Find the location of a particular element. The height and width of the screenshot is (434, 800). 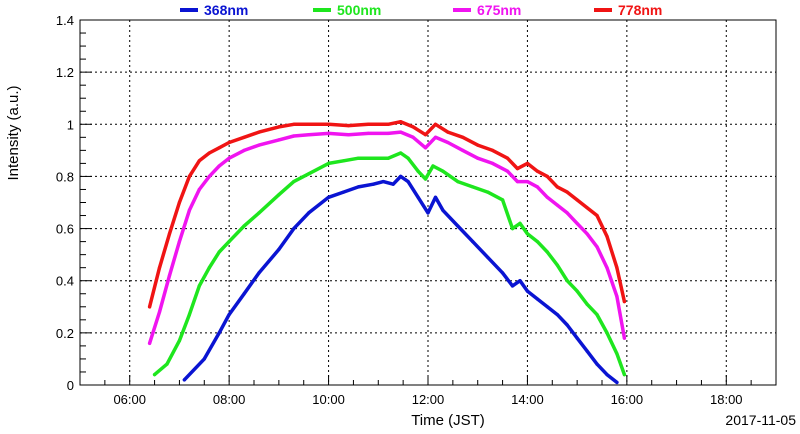

legend: 368nm 500nm 675nm 778nm is located at coordinates (421, 10).